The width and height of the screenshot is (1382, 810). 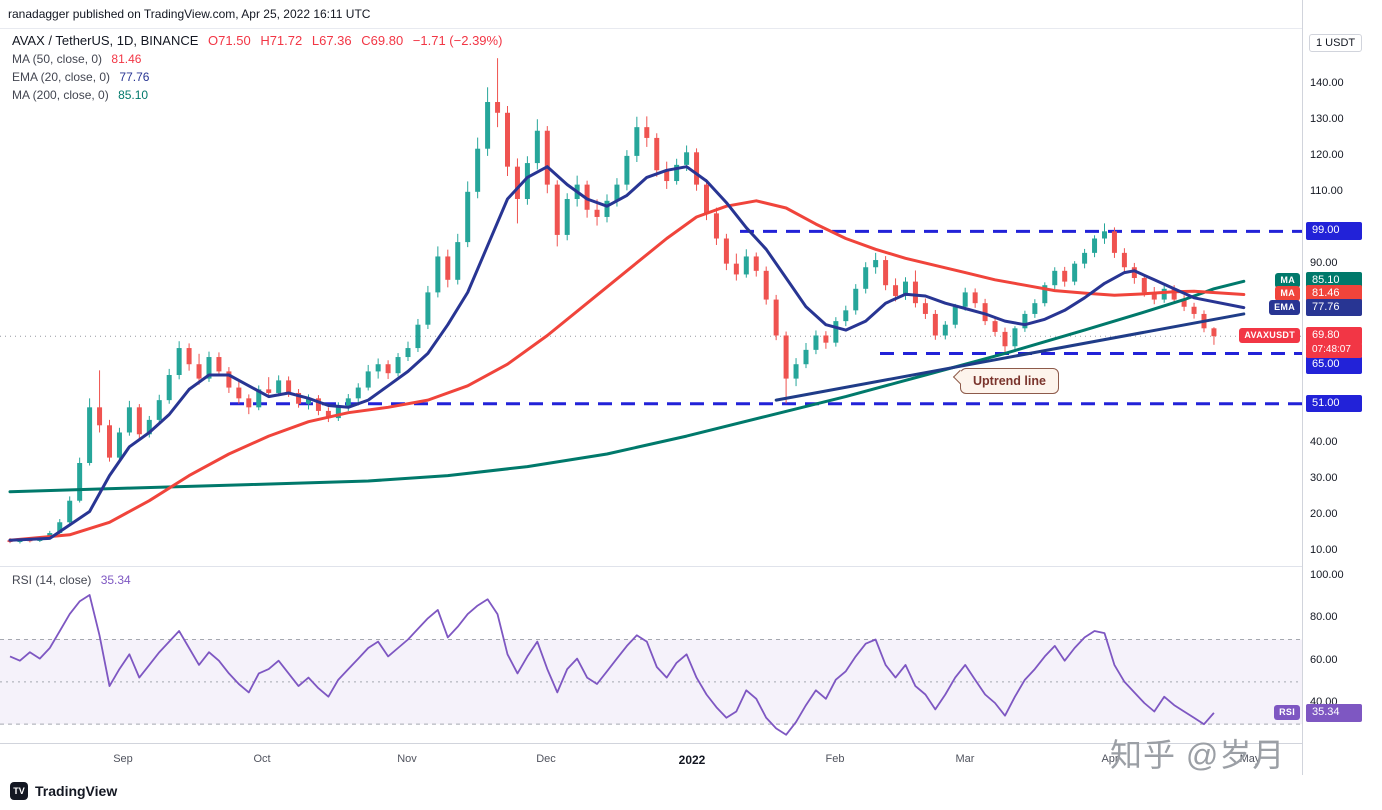 I want to click on price-axis-label: 20.00, so click(x=1324, y=514).